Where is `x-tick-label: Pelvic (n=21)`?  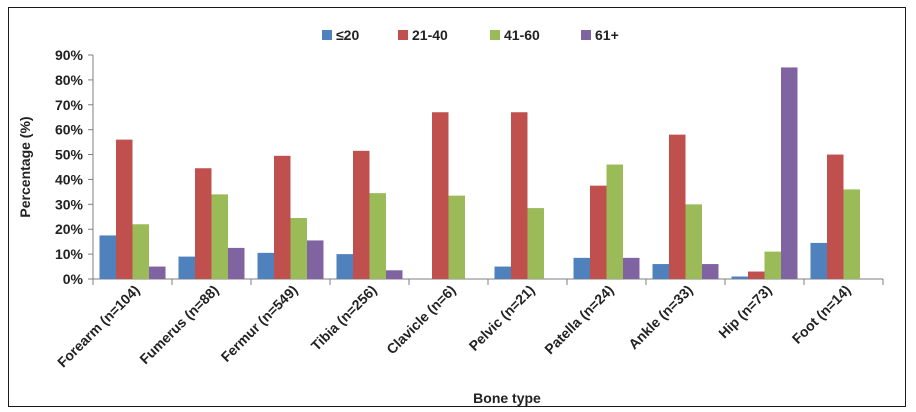
x-tick-label: Pelvic (n=21) is located at coordinates (501, 318).